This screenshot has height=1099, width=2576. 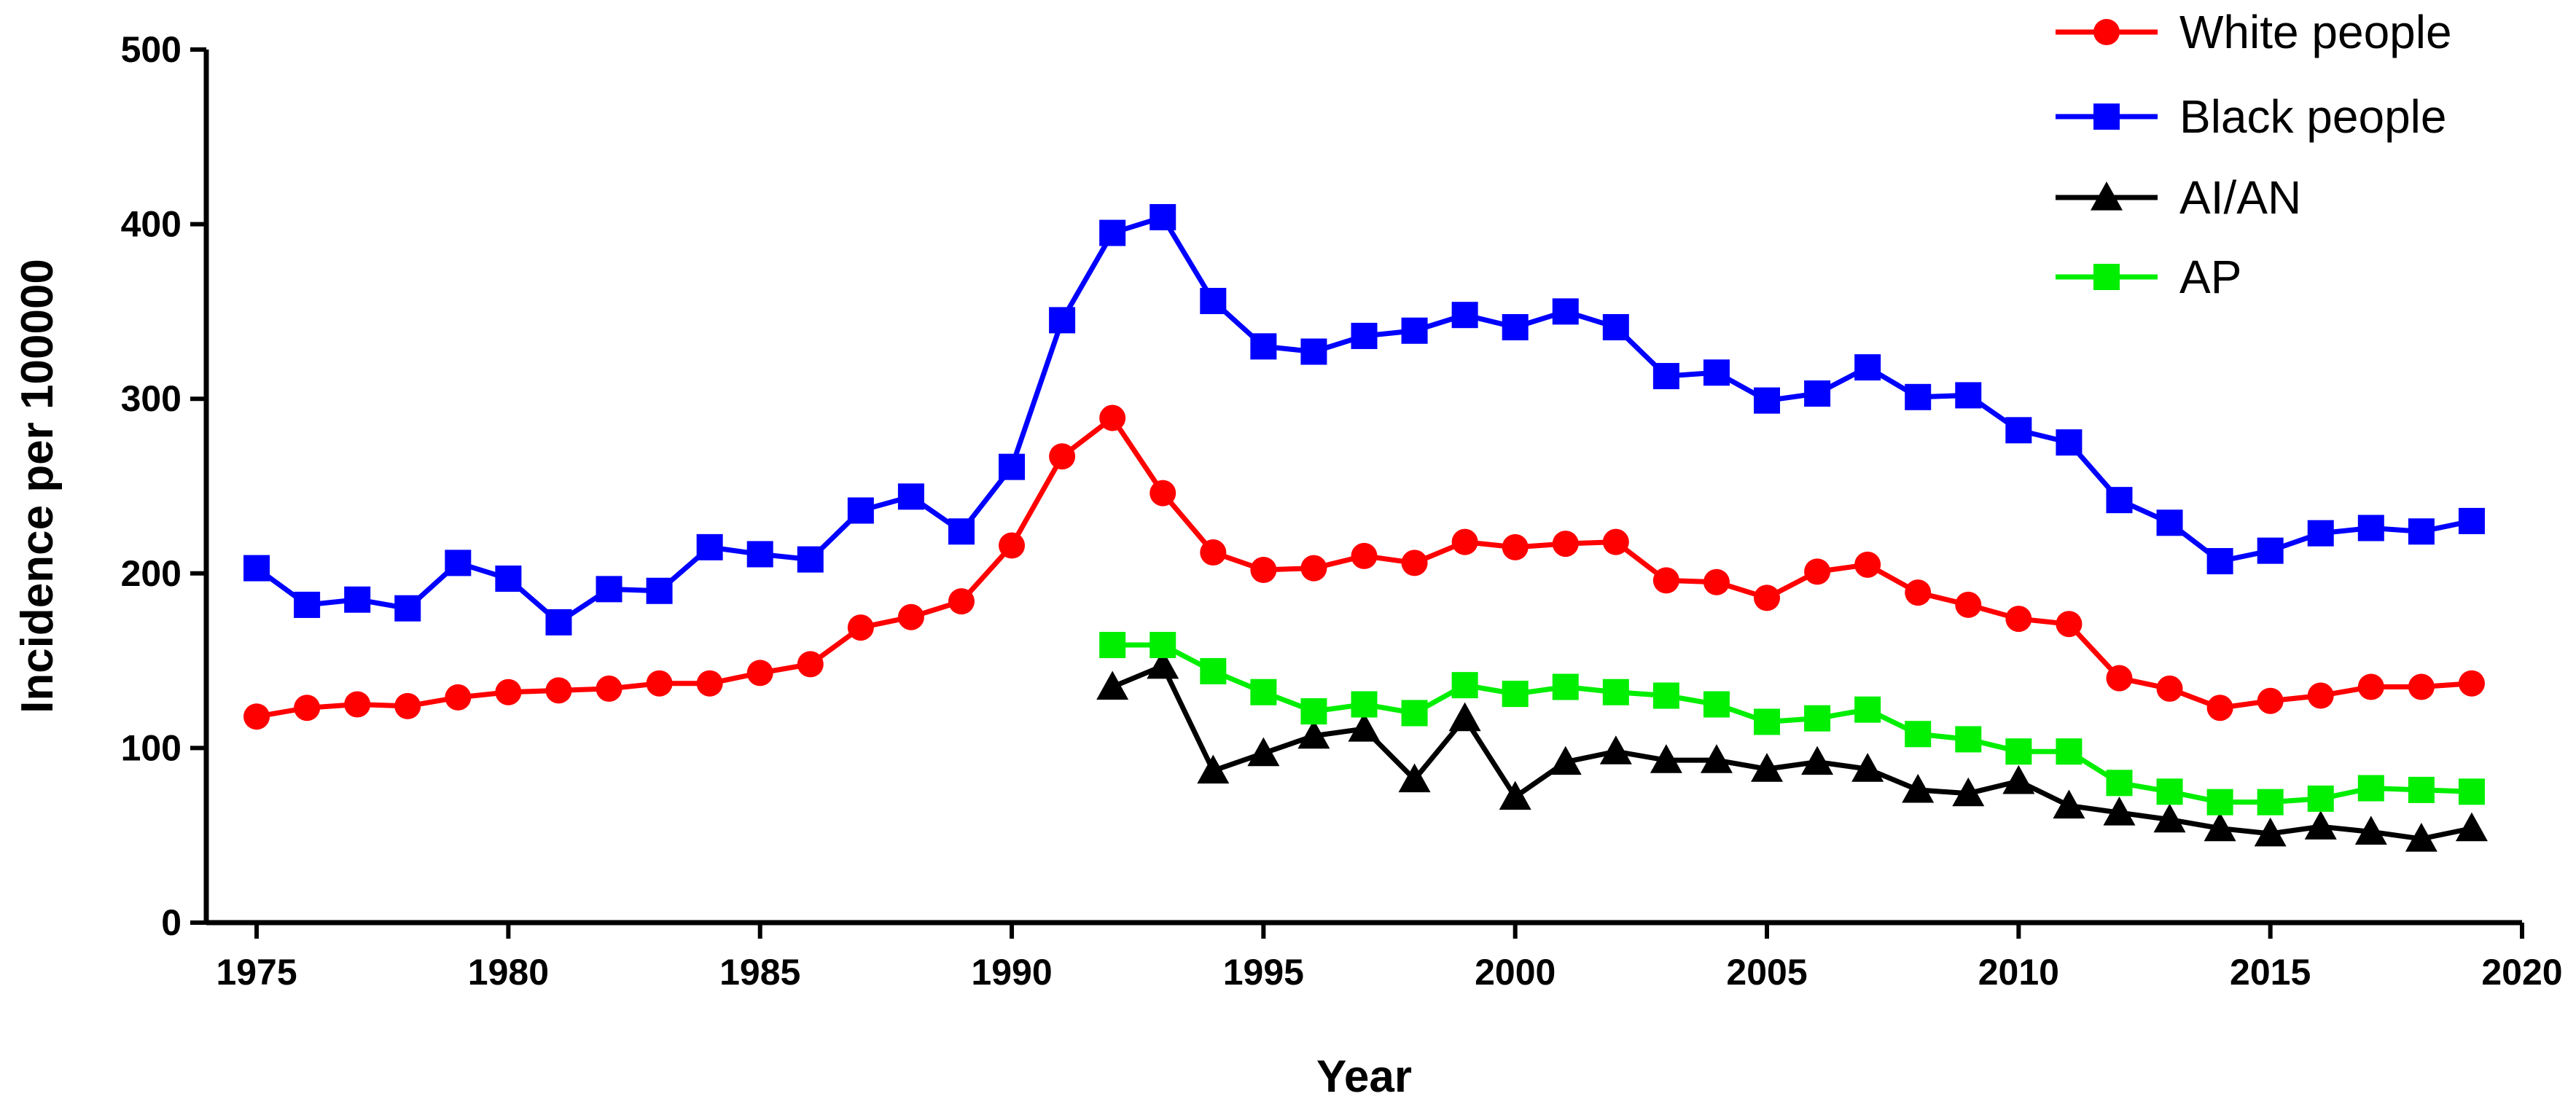 I want to click on legend-label: AP, so click(x=2210, y=277).